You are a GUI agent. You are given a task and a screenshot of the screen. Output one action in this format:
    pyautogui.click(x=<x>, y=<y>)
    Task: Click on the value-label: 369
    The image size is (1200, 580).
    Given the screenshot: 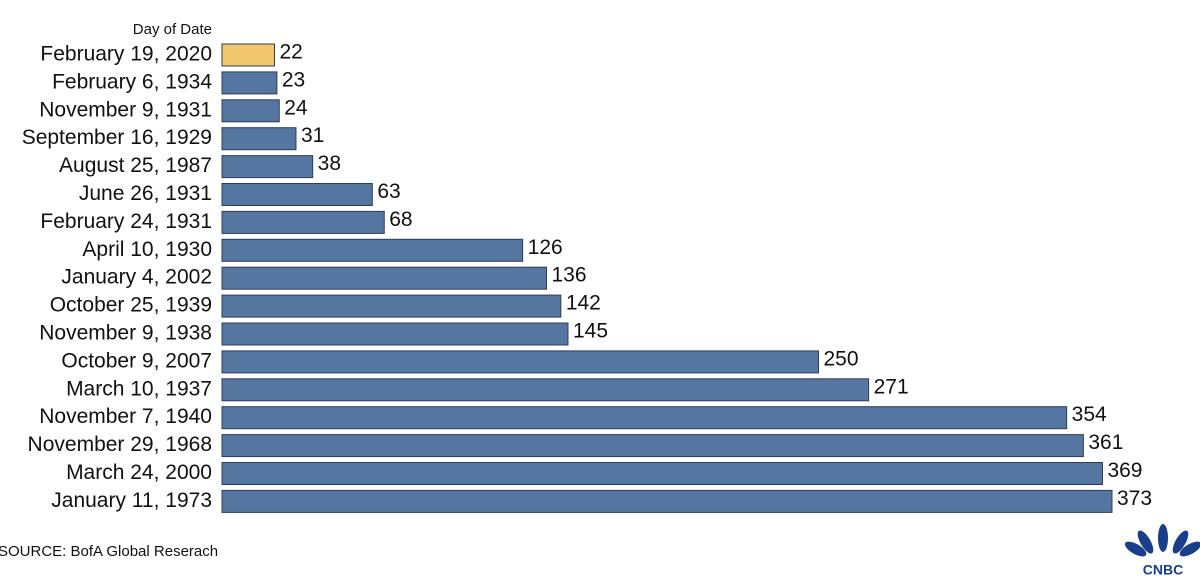 What is the action you would take?
    pyautogui.click(x=1124, y=470)
    